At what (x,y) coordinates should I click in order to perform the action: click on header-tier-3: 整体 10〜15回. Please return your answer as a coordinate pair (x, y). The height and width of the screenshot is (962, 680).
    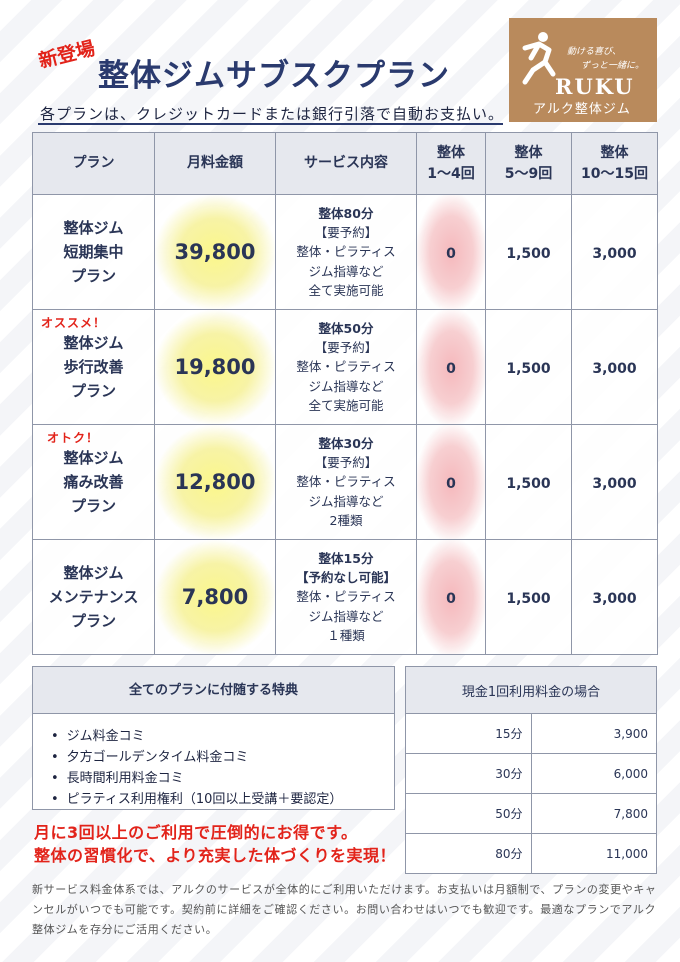
    Looking at the image, I should click on (614, 163).